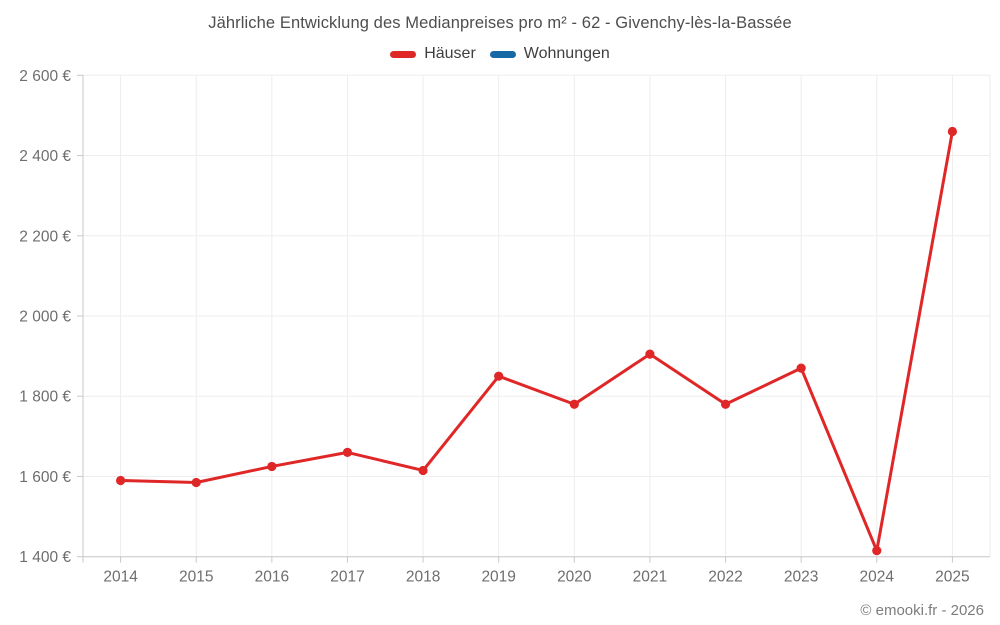 The height and width of the screenshot is (625, 1000). Describe the element at coordinates (877, 577) in the screenshot. I see `x-tick-label: 2024` at that location.